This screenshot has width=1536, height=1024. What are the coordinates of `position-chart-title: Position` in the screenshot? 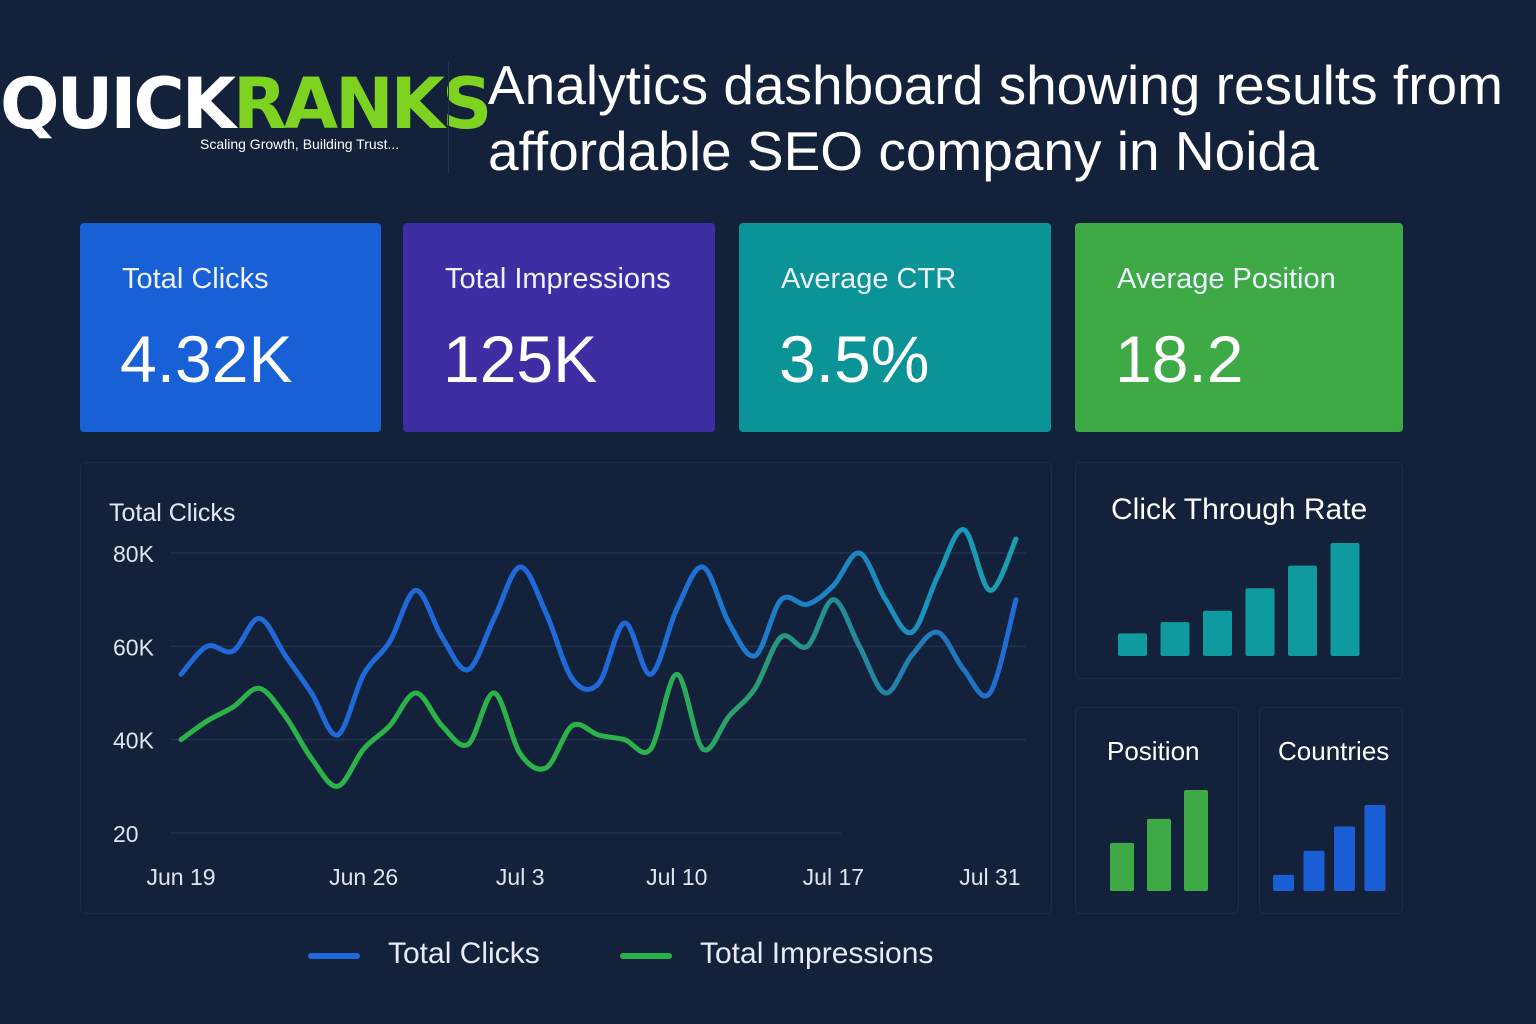 It's located at (1153, 751).